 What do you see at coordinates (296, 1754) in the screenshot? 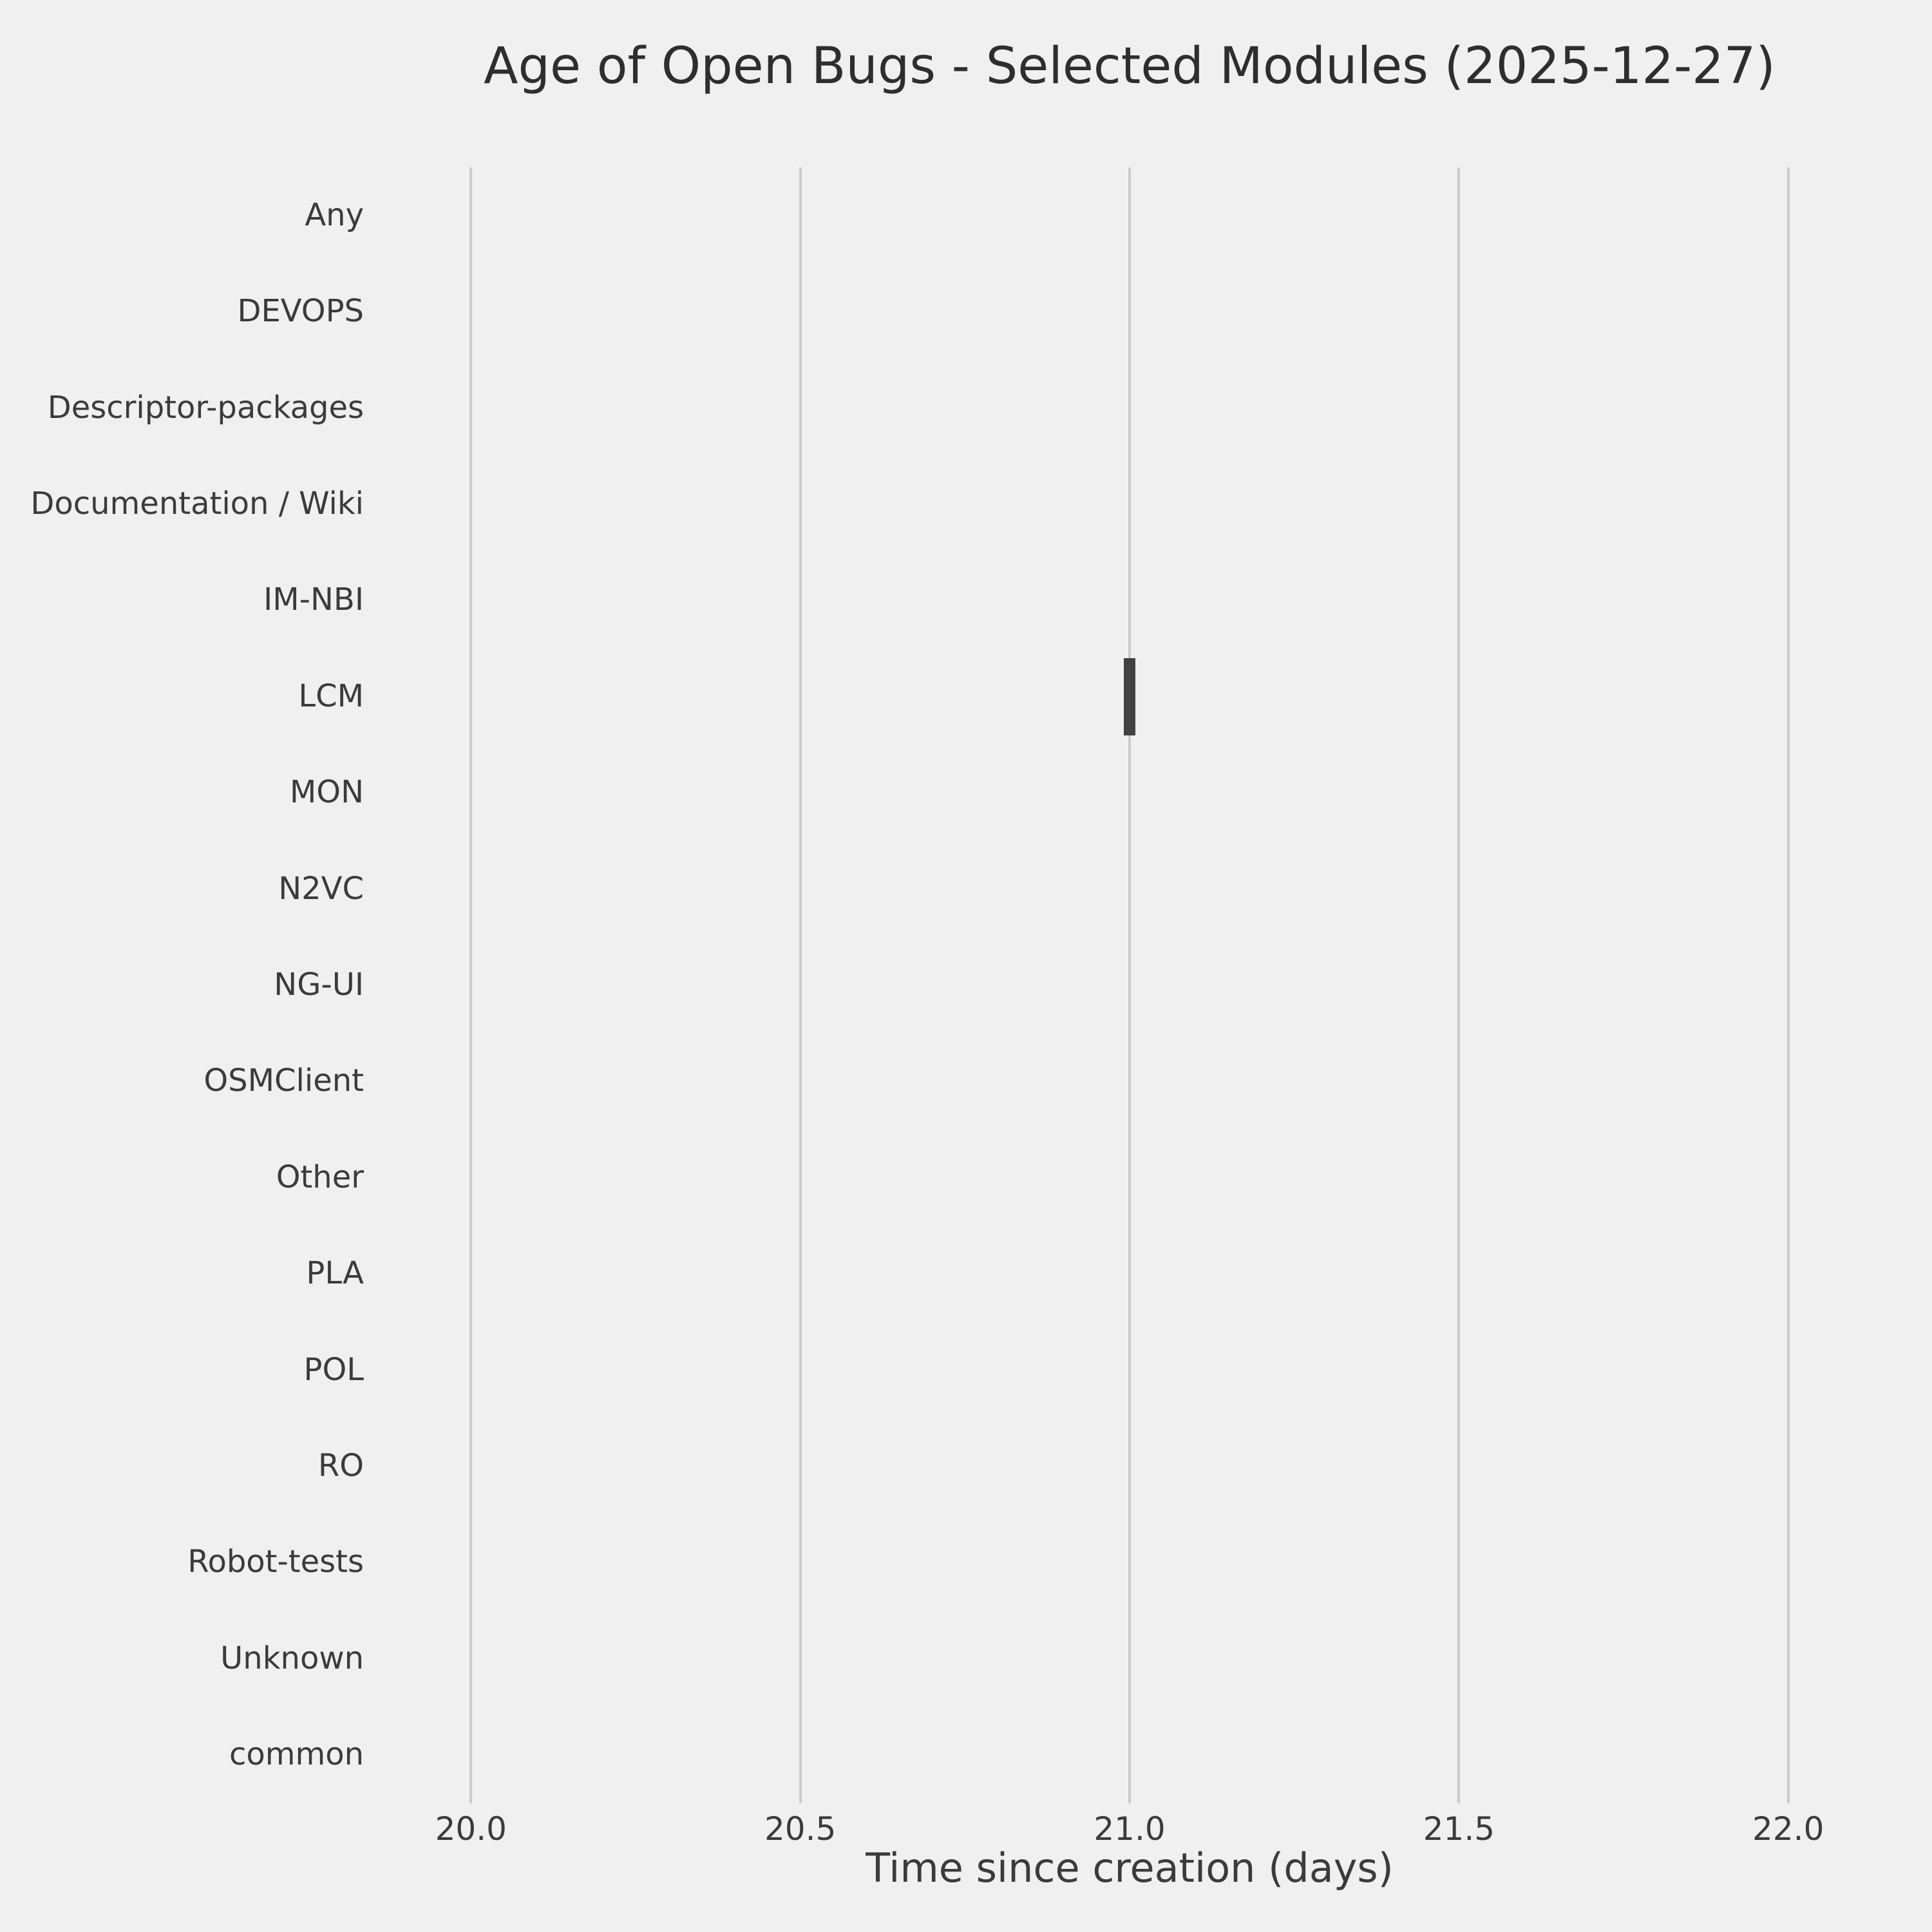
I see `y-tick-label: common` at bounding box center [296, 1754].